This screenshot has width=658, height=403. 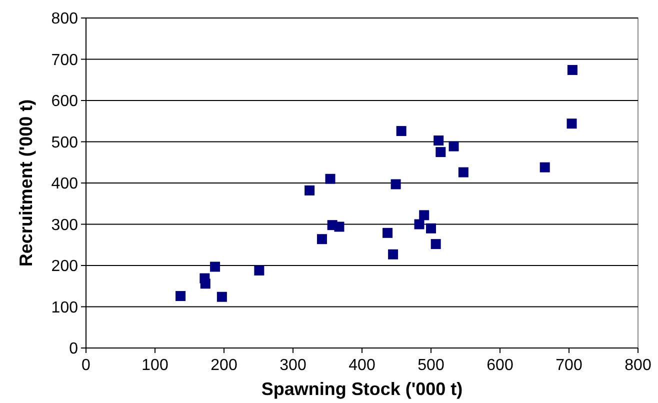 I want to click on x-tick-label: 500, so click(x=431, y=365).